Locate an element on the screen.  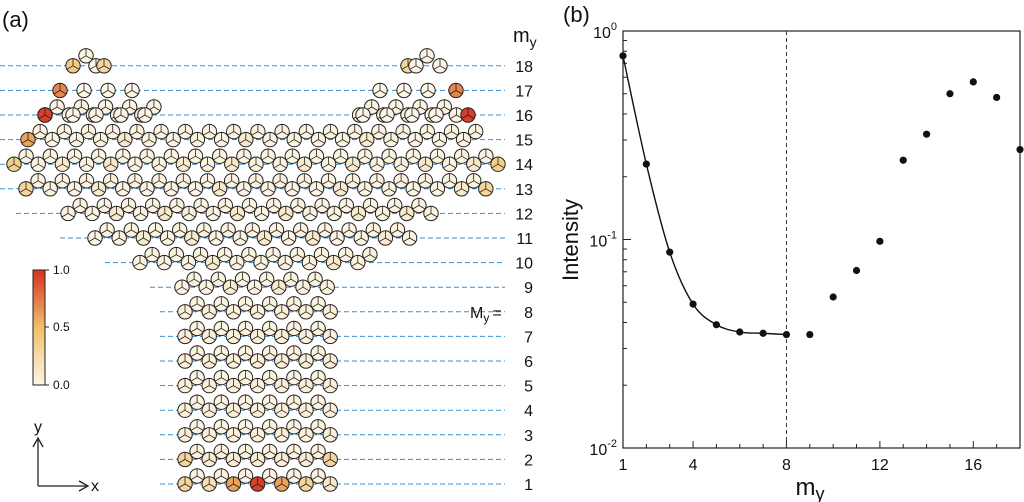
row-label: 3 is located at coordinates (528, 436).